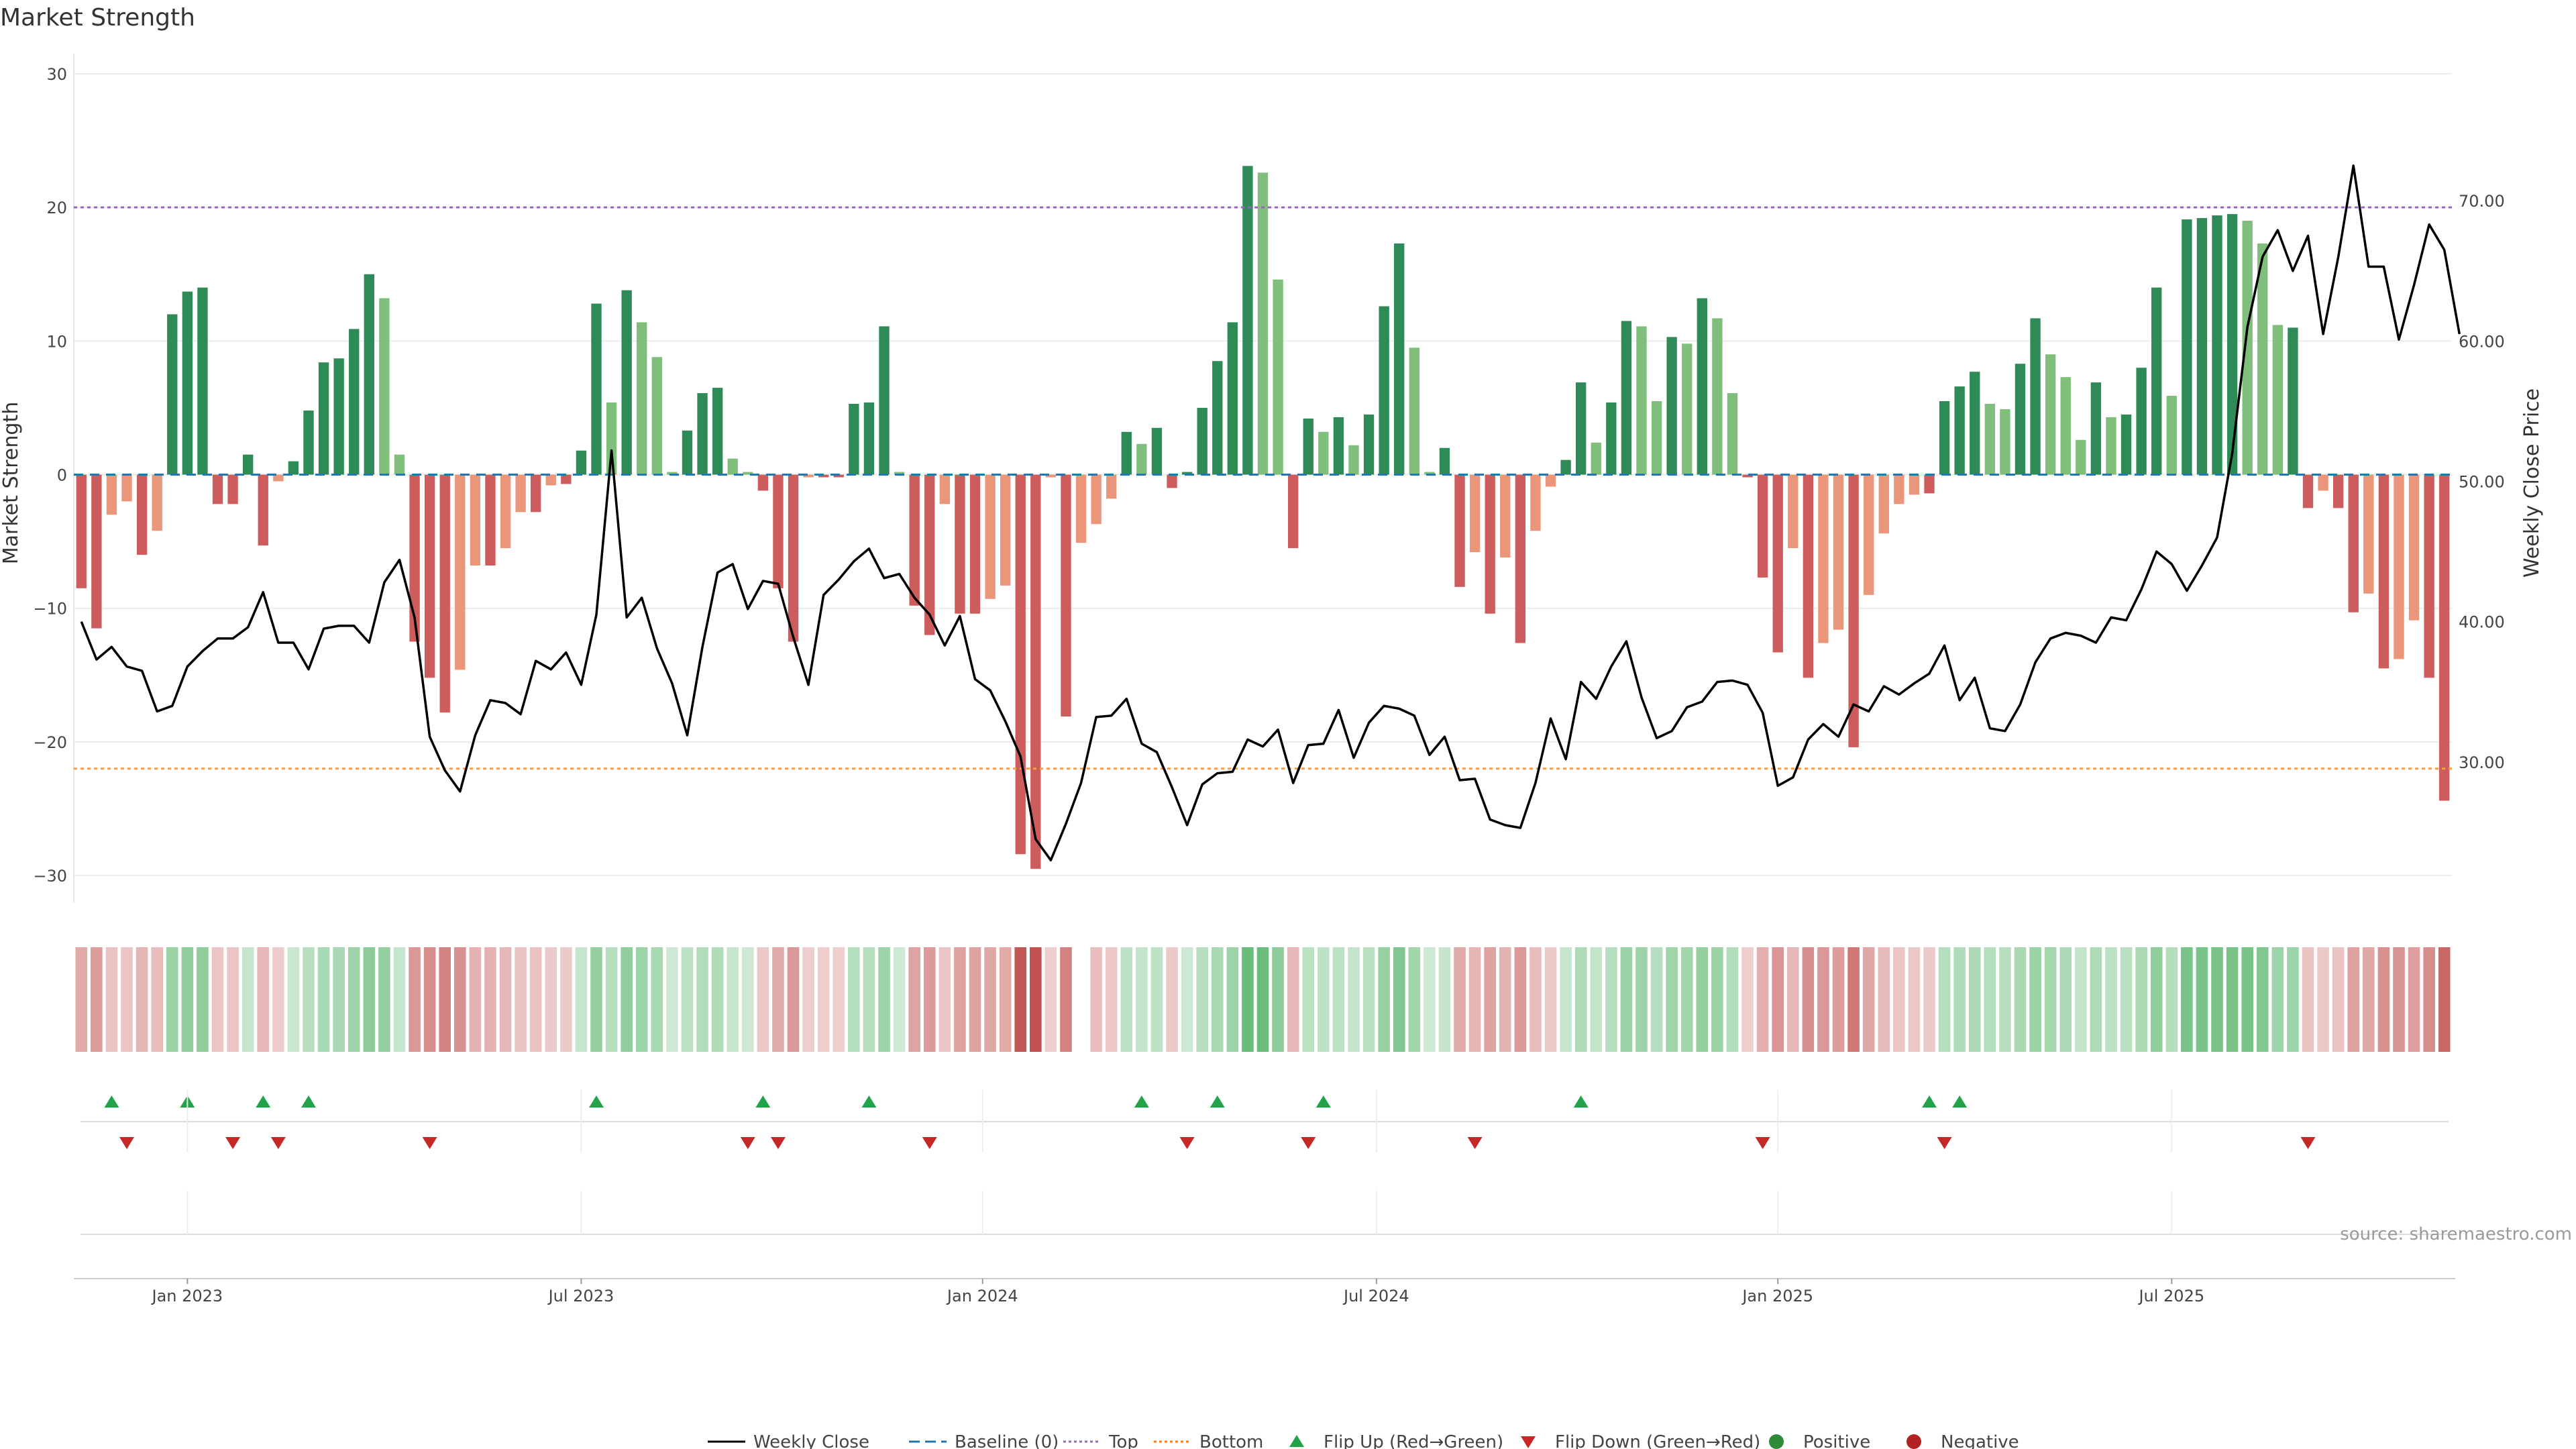 The width and height of the screenshot is (2576, 1449). I want to click on left-axis-label: Market Strength, so click(11, 483).